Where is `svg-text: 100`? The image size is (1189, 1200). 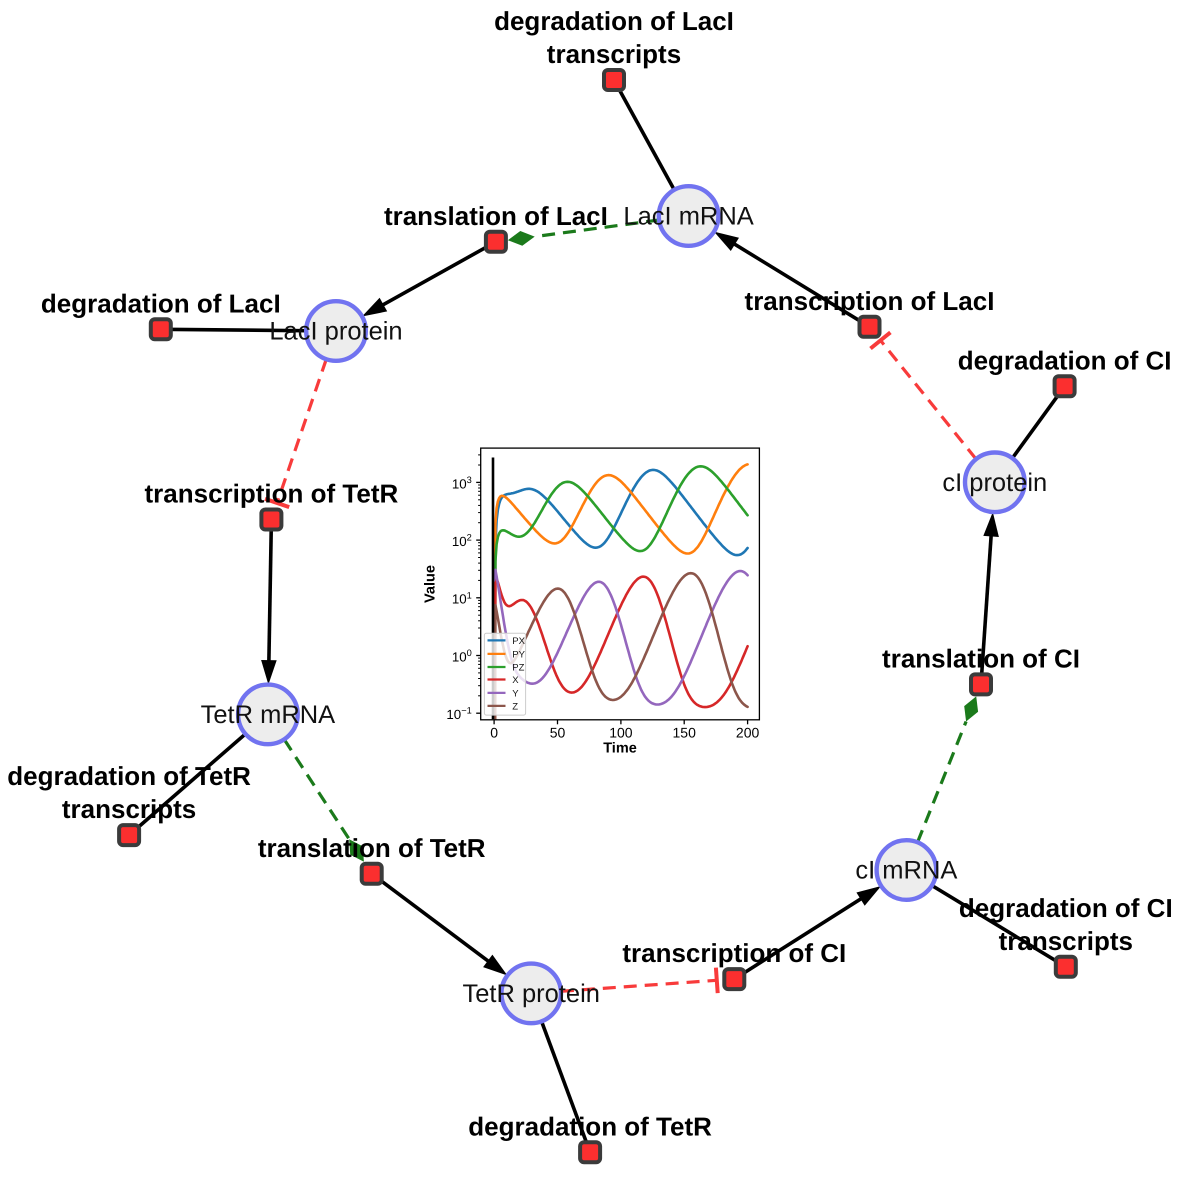 svg-text: 100 is located at coordinates (621, 732).